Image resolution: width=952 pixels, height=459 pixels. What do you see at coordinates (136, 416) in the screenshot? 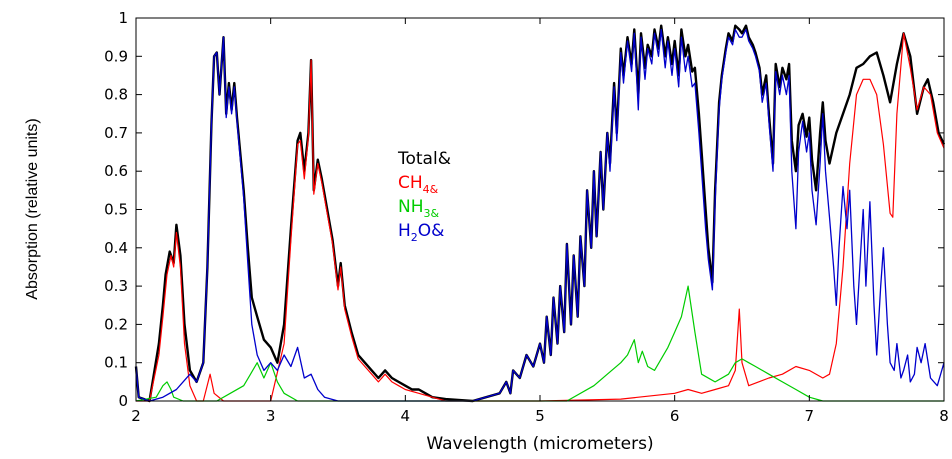
I see `x-tick-label: 2` at bounding box center [136, 416].